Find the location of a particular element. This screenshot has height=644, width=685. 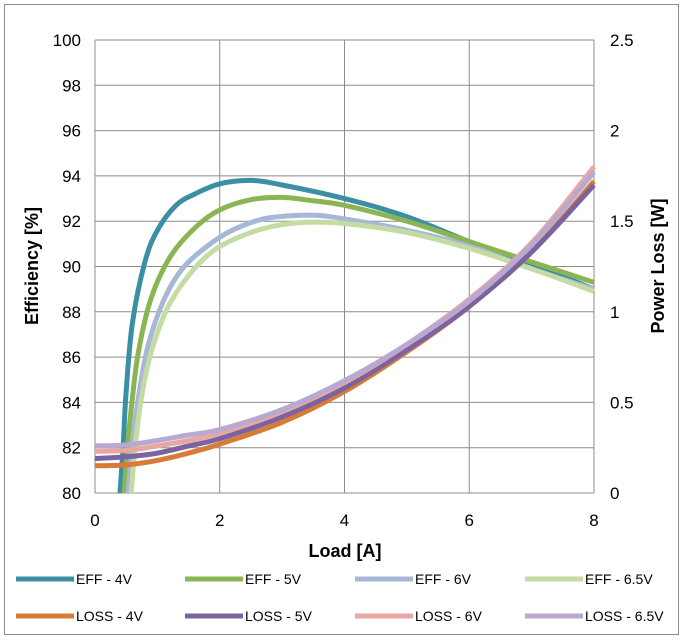

y-tick-label: 88 is located at coordinates (71, 312).